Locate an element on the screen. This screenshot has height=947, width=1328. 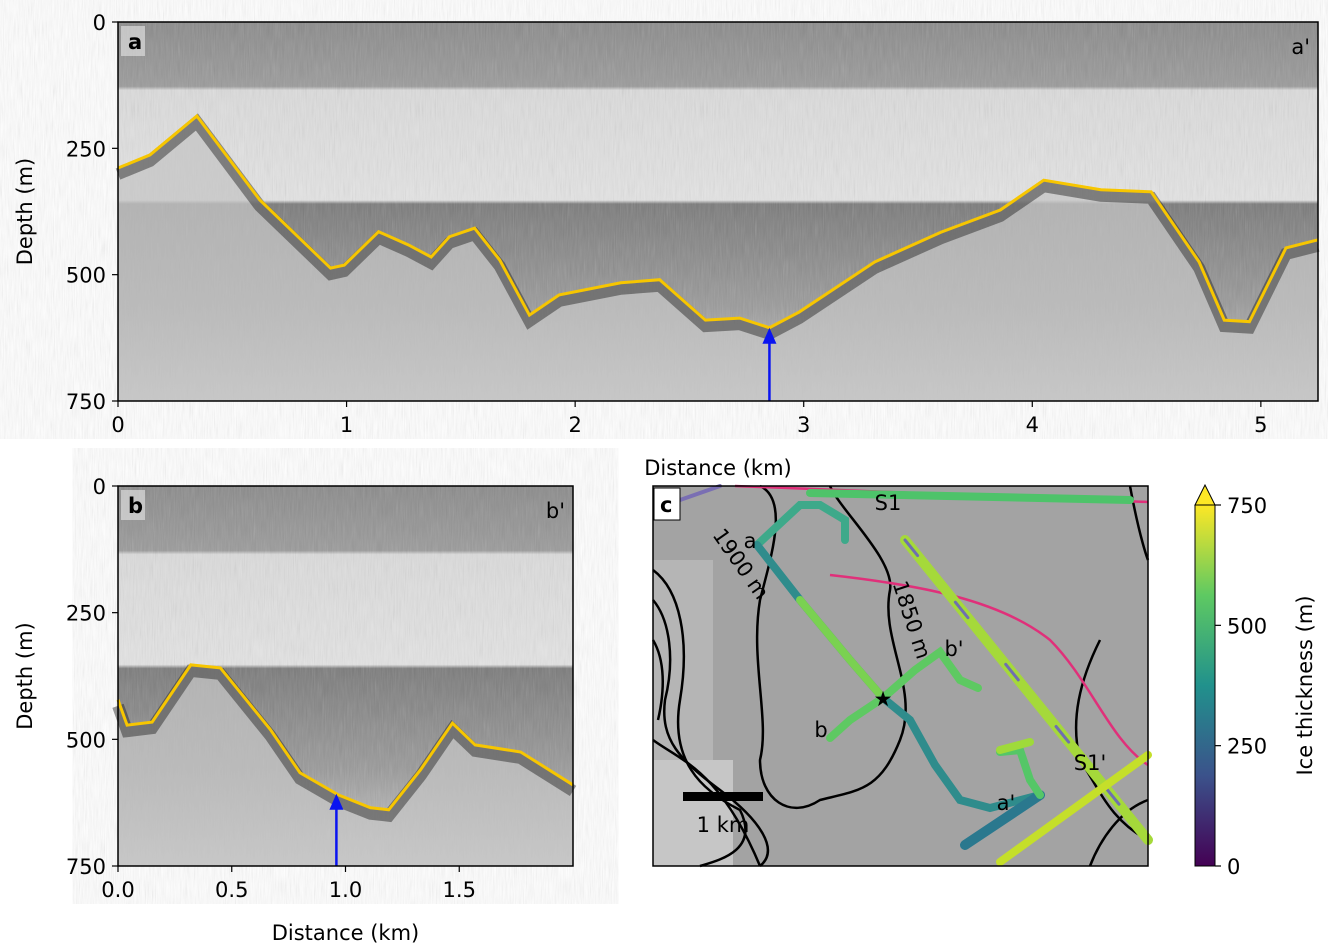
colorbar-label: Ice thickness (m) is located at coordinates (1305, 685).